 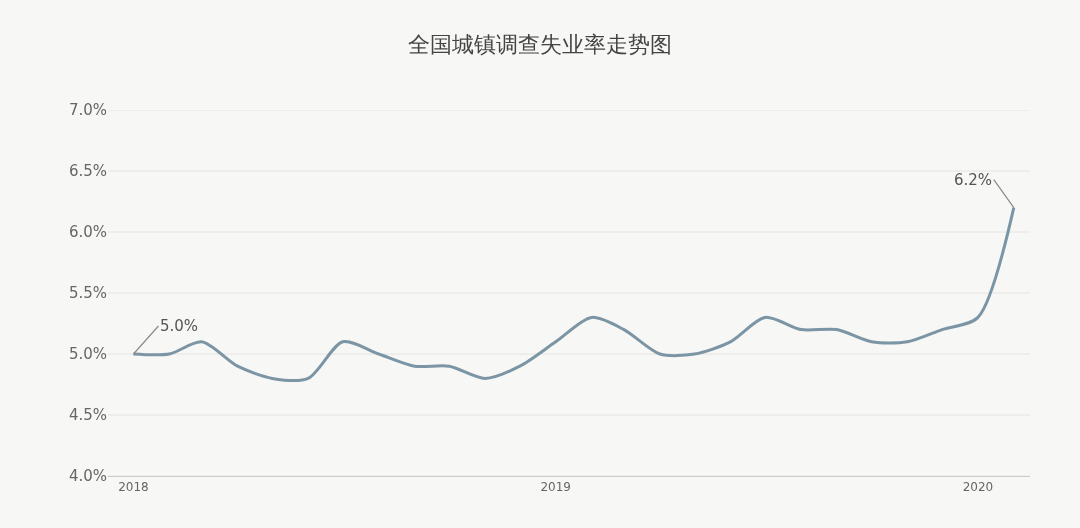 What do you see at coordinates (87, 232) in the screenshot?
I see `y-tick-label: 6.0%` at bounding box center [87, 232].